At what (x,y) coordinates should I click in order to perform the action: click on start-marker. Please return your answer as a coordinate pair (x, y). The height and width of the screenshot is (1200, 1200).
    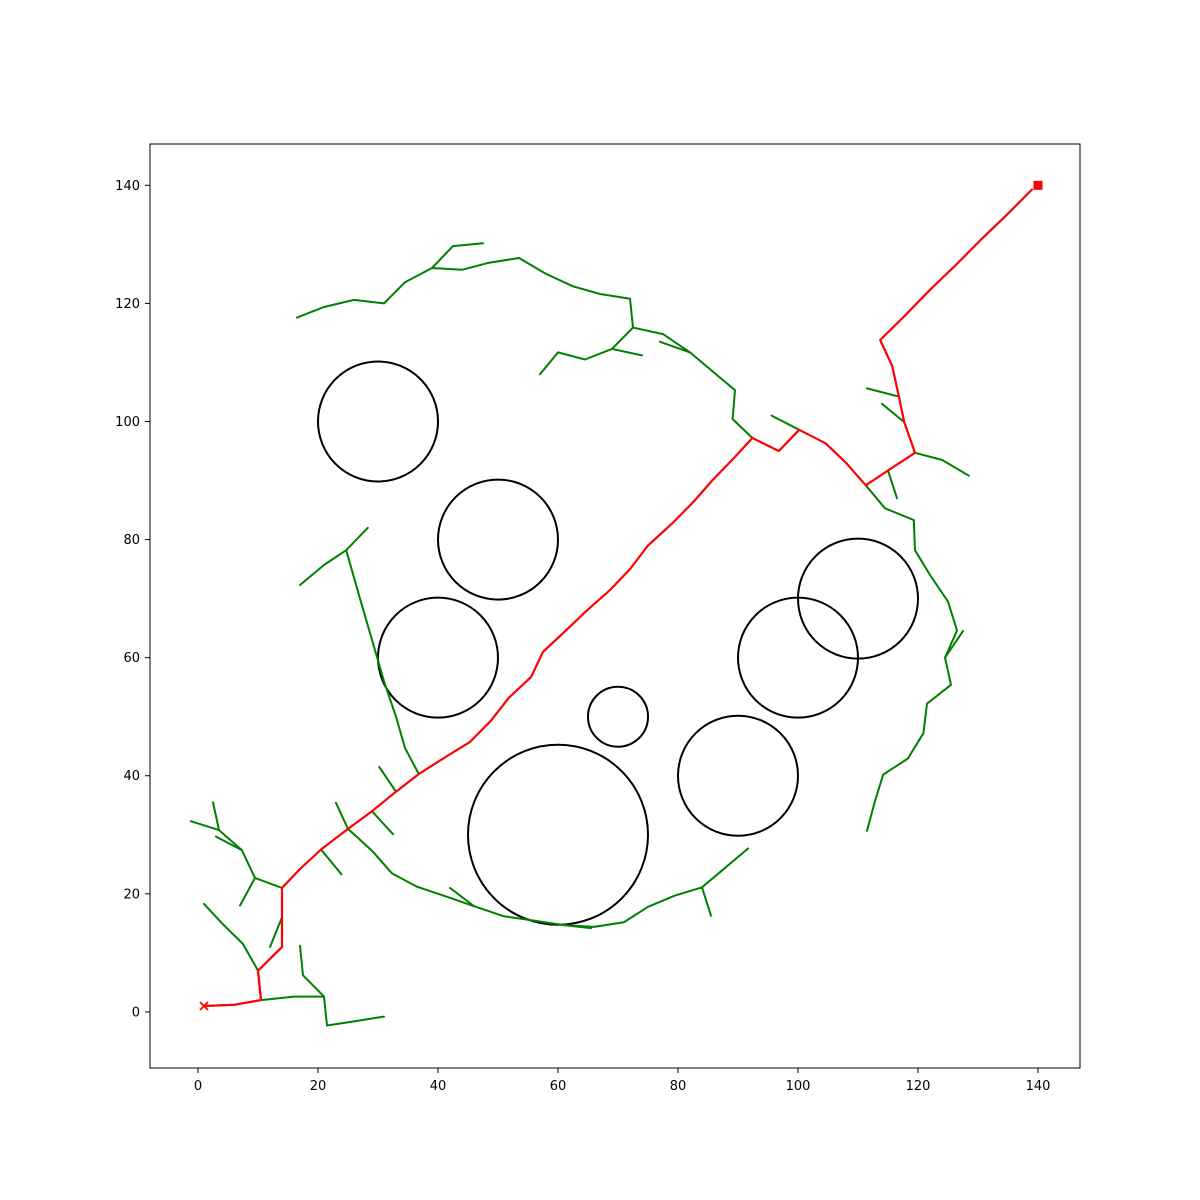
    Looking at the image, I should click on (204, 1006).